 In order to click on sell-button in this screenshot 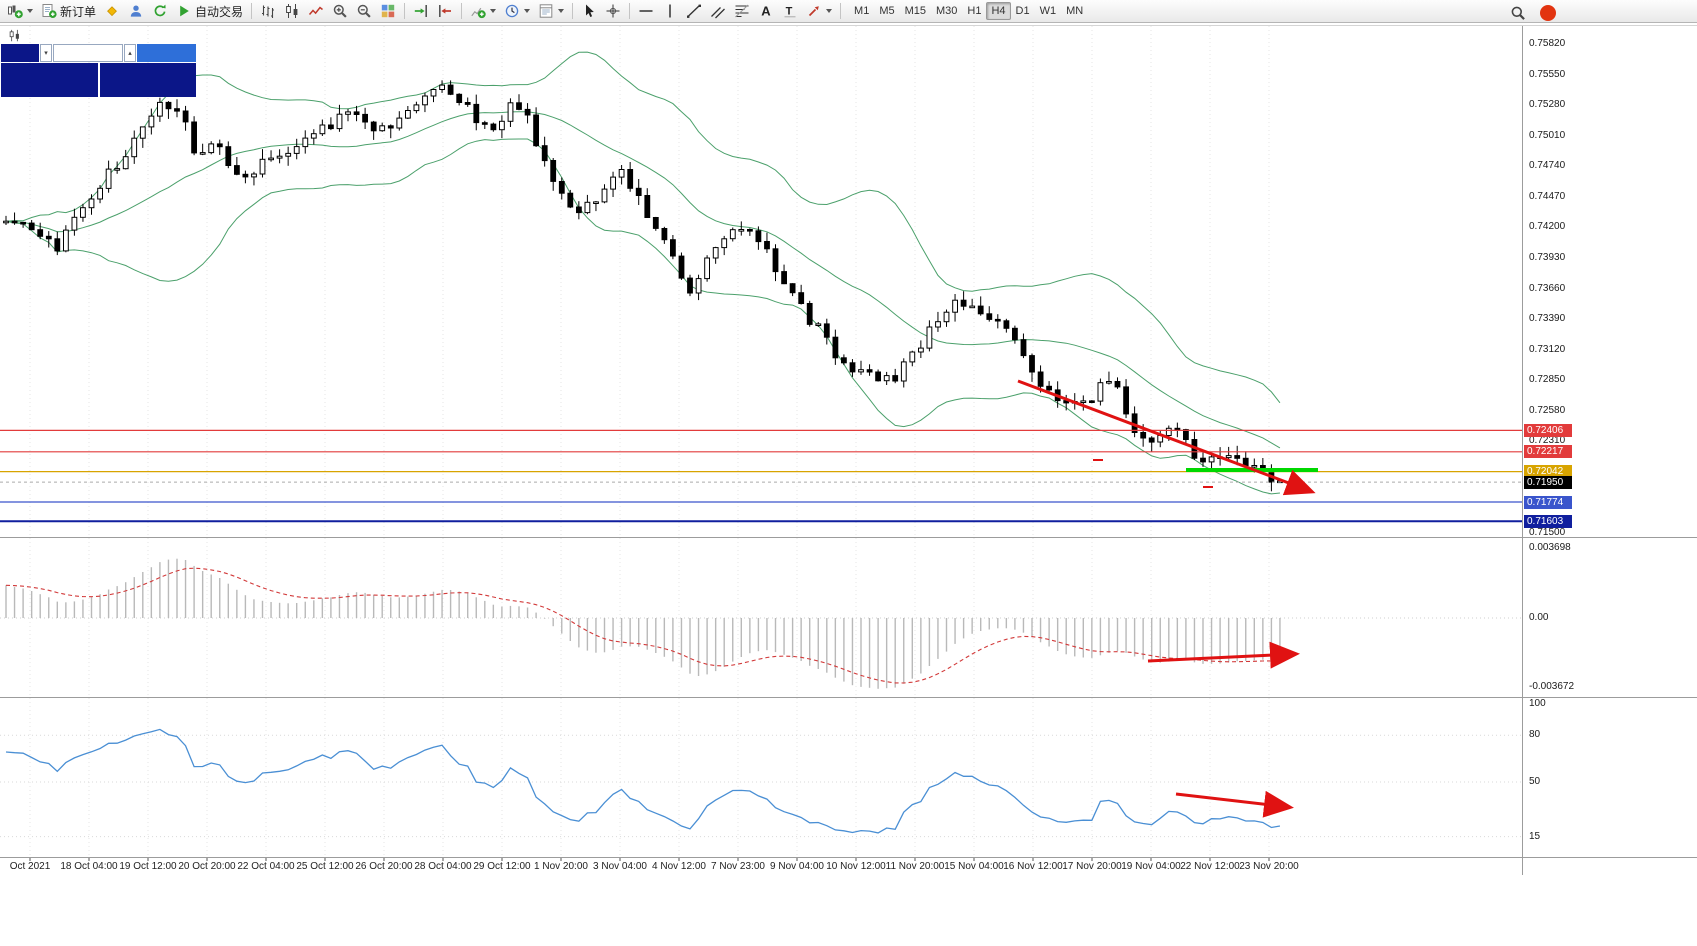, I will do `click(20, 53)`.